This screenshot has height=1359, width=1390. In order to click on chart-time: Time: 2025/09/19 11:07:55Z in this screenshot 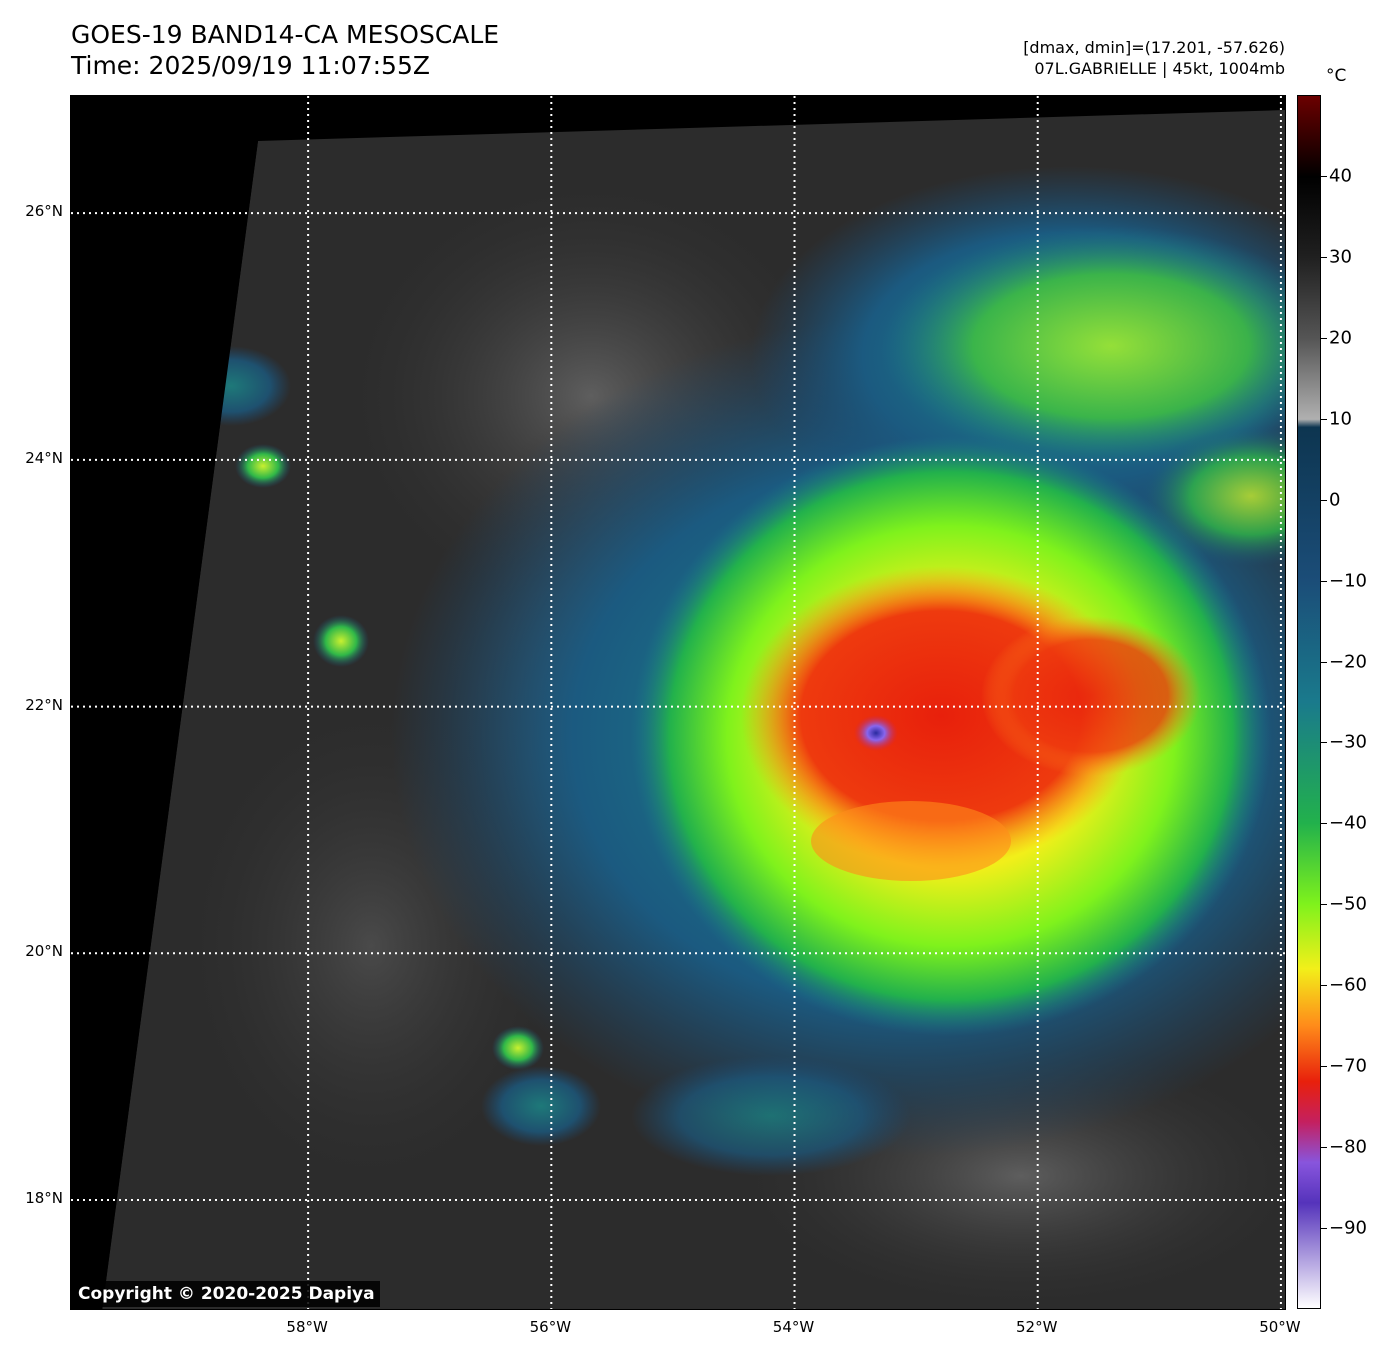, I will do `click(250, 65)`.